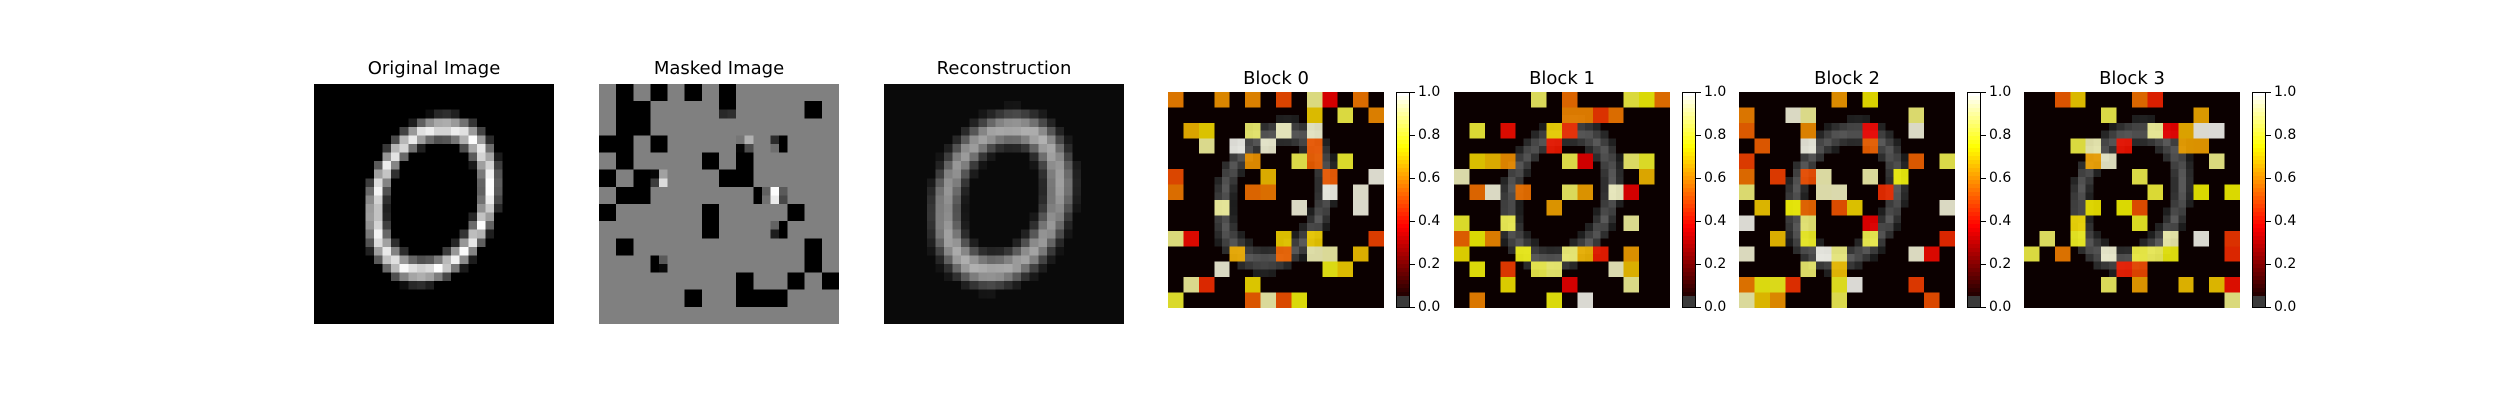 Image resolution: width=2500 pixels, height=400 pixels. What do you see at coordinates (1847, 78) in the screenshot?
I see `panel-title: Block 2` at bounding box center [1847, 78].